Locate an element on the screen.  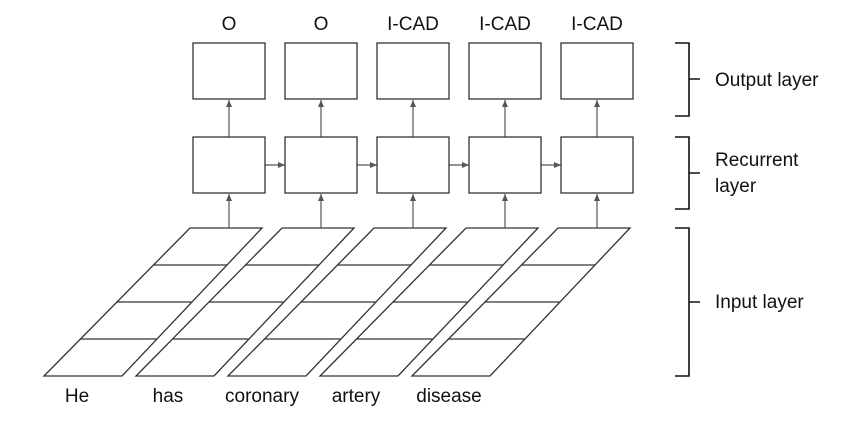
output-layer-group is located at coordinates (413, 71).